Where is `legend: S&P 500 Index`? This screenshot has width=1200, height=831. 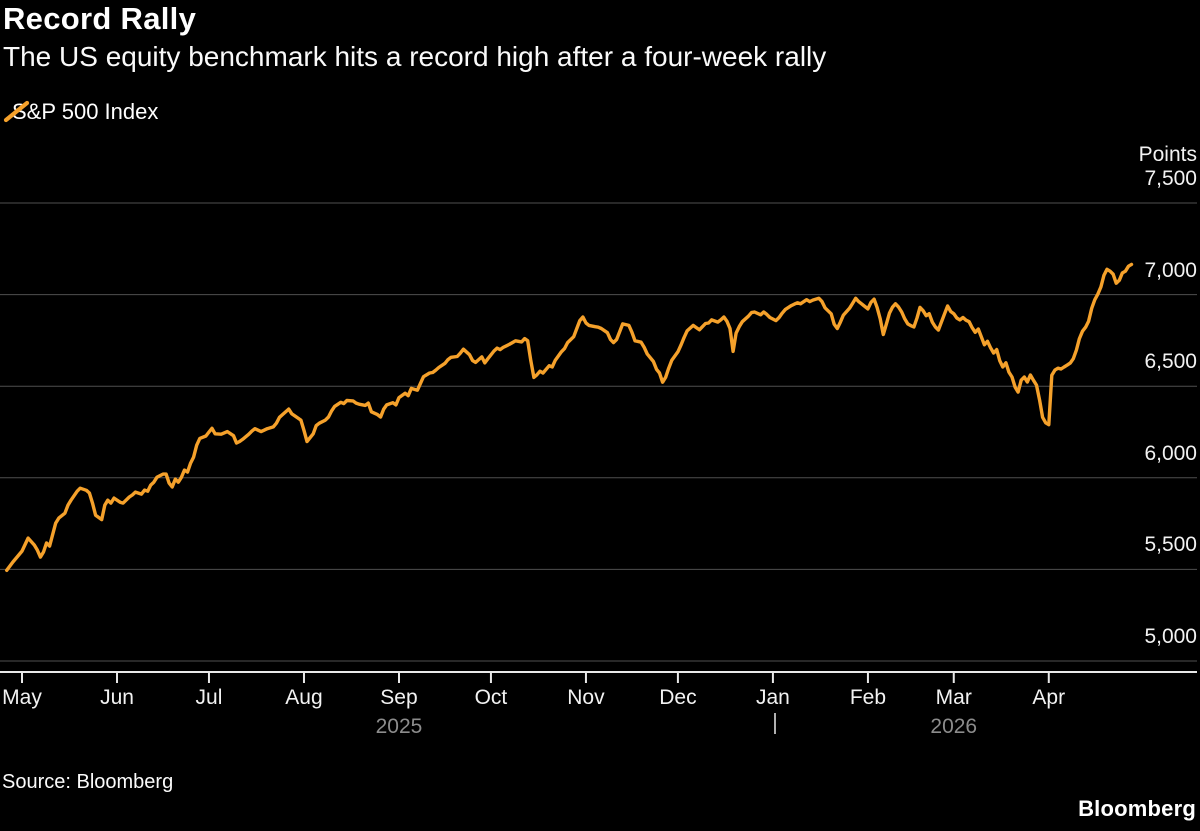 legend: S&P 500 Index is located at coordinates (80, 112).